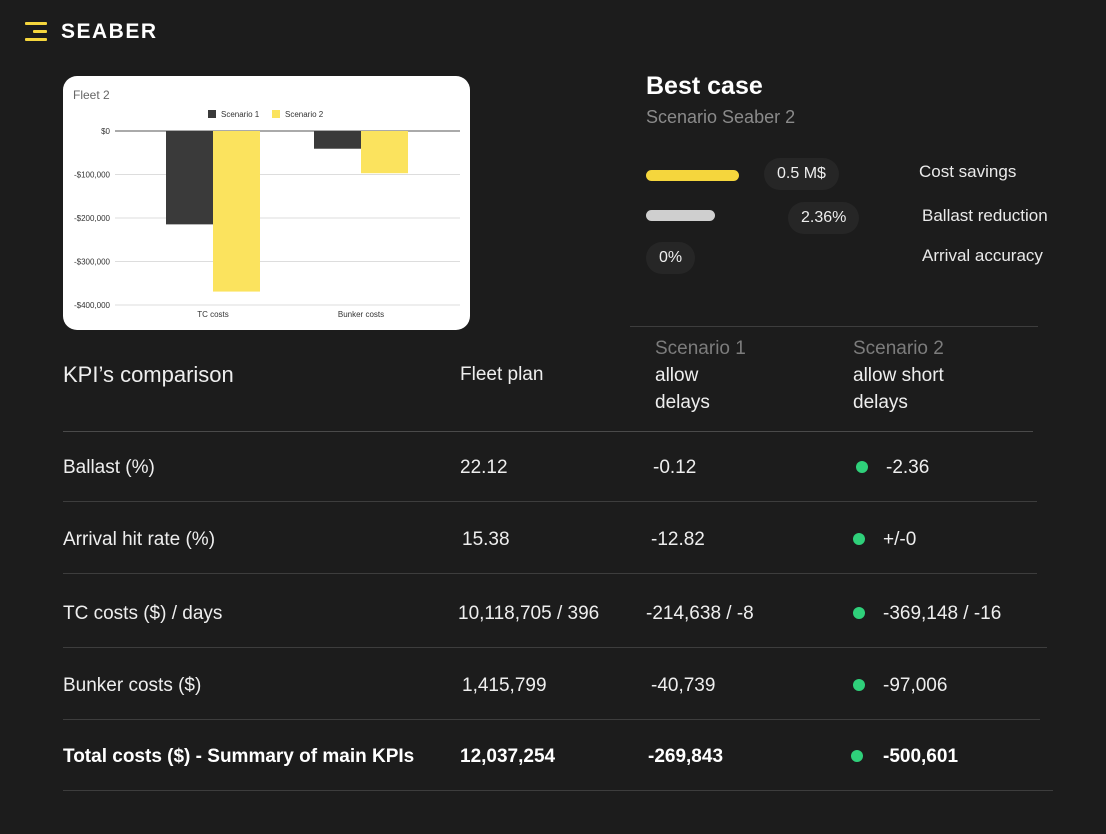 Image resolution: width=1106 pixels, height=834 pixels. Describe the element at coordinates (213, 314) in the screenshot. I see `x-tick-label: TC costs` at that location.